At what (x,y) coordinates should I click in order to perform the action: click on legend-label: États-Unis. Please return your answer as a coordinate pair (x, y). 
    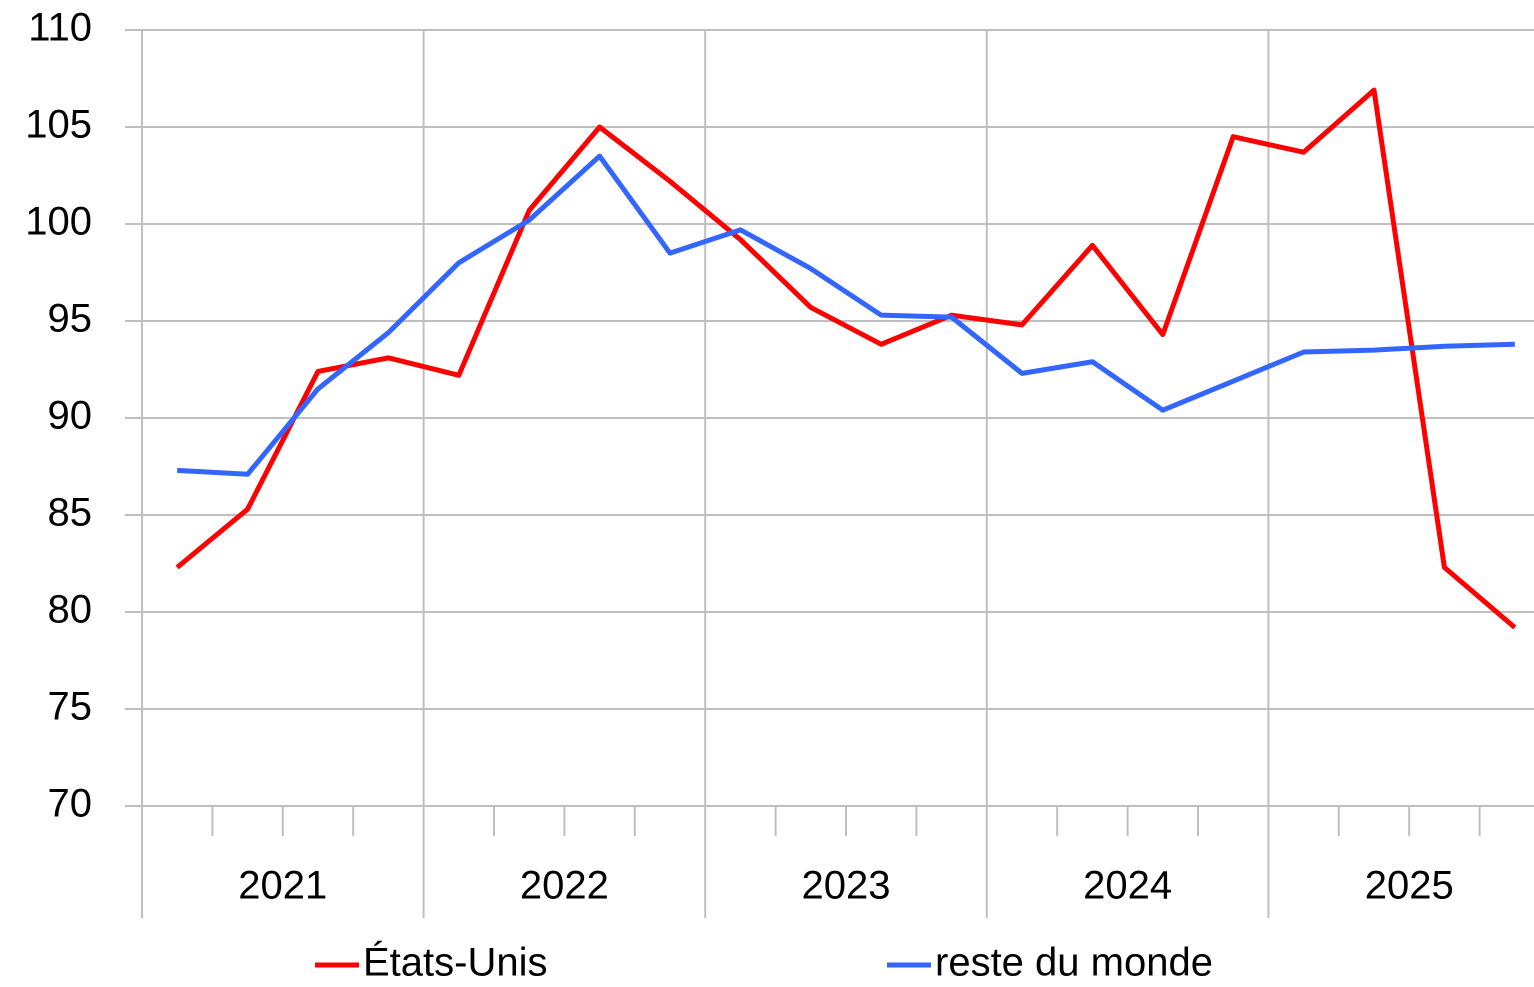
    Looking at the image, I should click on (455, 962).